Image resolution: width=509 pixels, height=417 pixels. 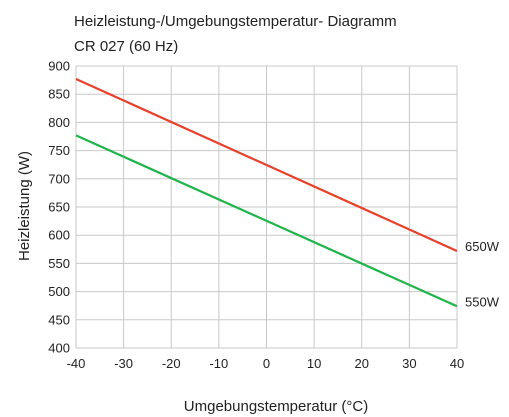 What do you see at coordinates (59, 235) in the screenshot?
I see `y-tick-label: 600` at bounding box center [59, 235].